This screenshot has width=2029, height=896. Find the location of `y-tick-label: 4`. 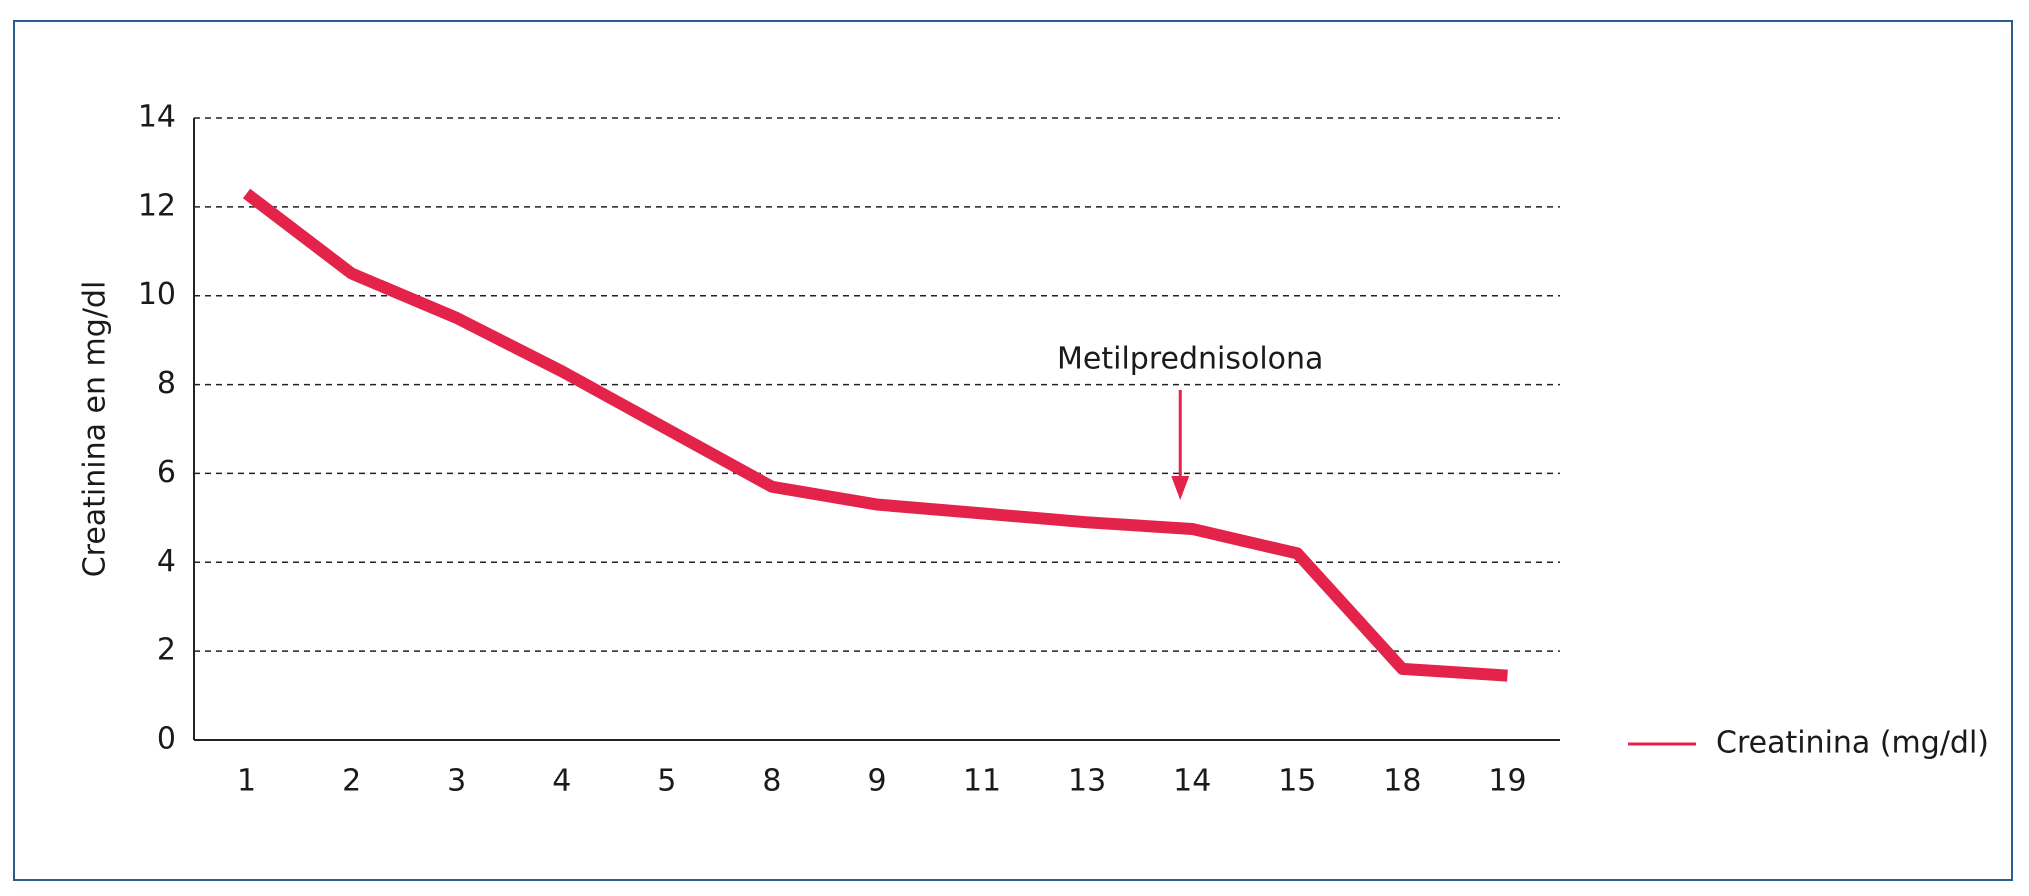

y-tick-label: 4 is located at coordinates (166, 561).